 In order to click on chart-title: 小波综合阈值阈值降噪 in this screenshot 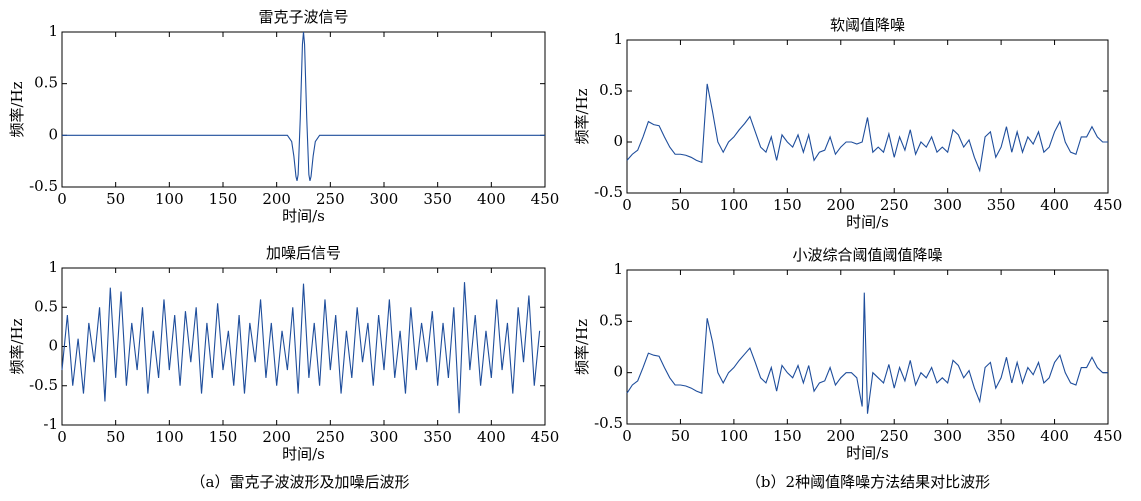, I will do `click(867, 255)`.